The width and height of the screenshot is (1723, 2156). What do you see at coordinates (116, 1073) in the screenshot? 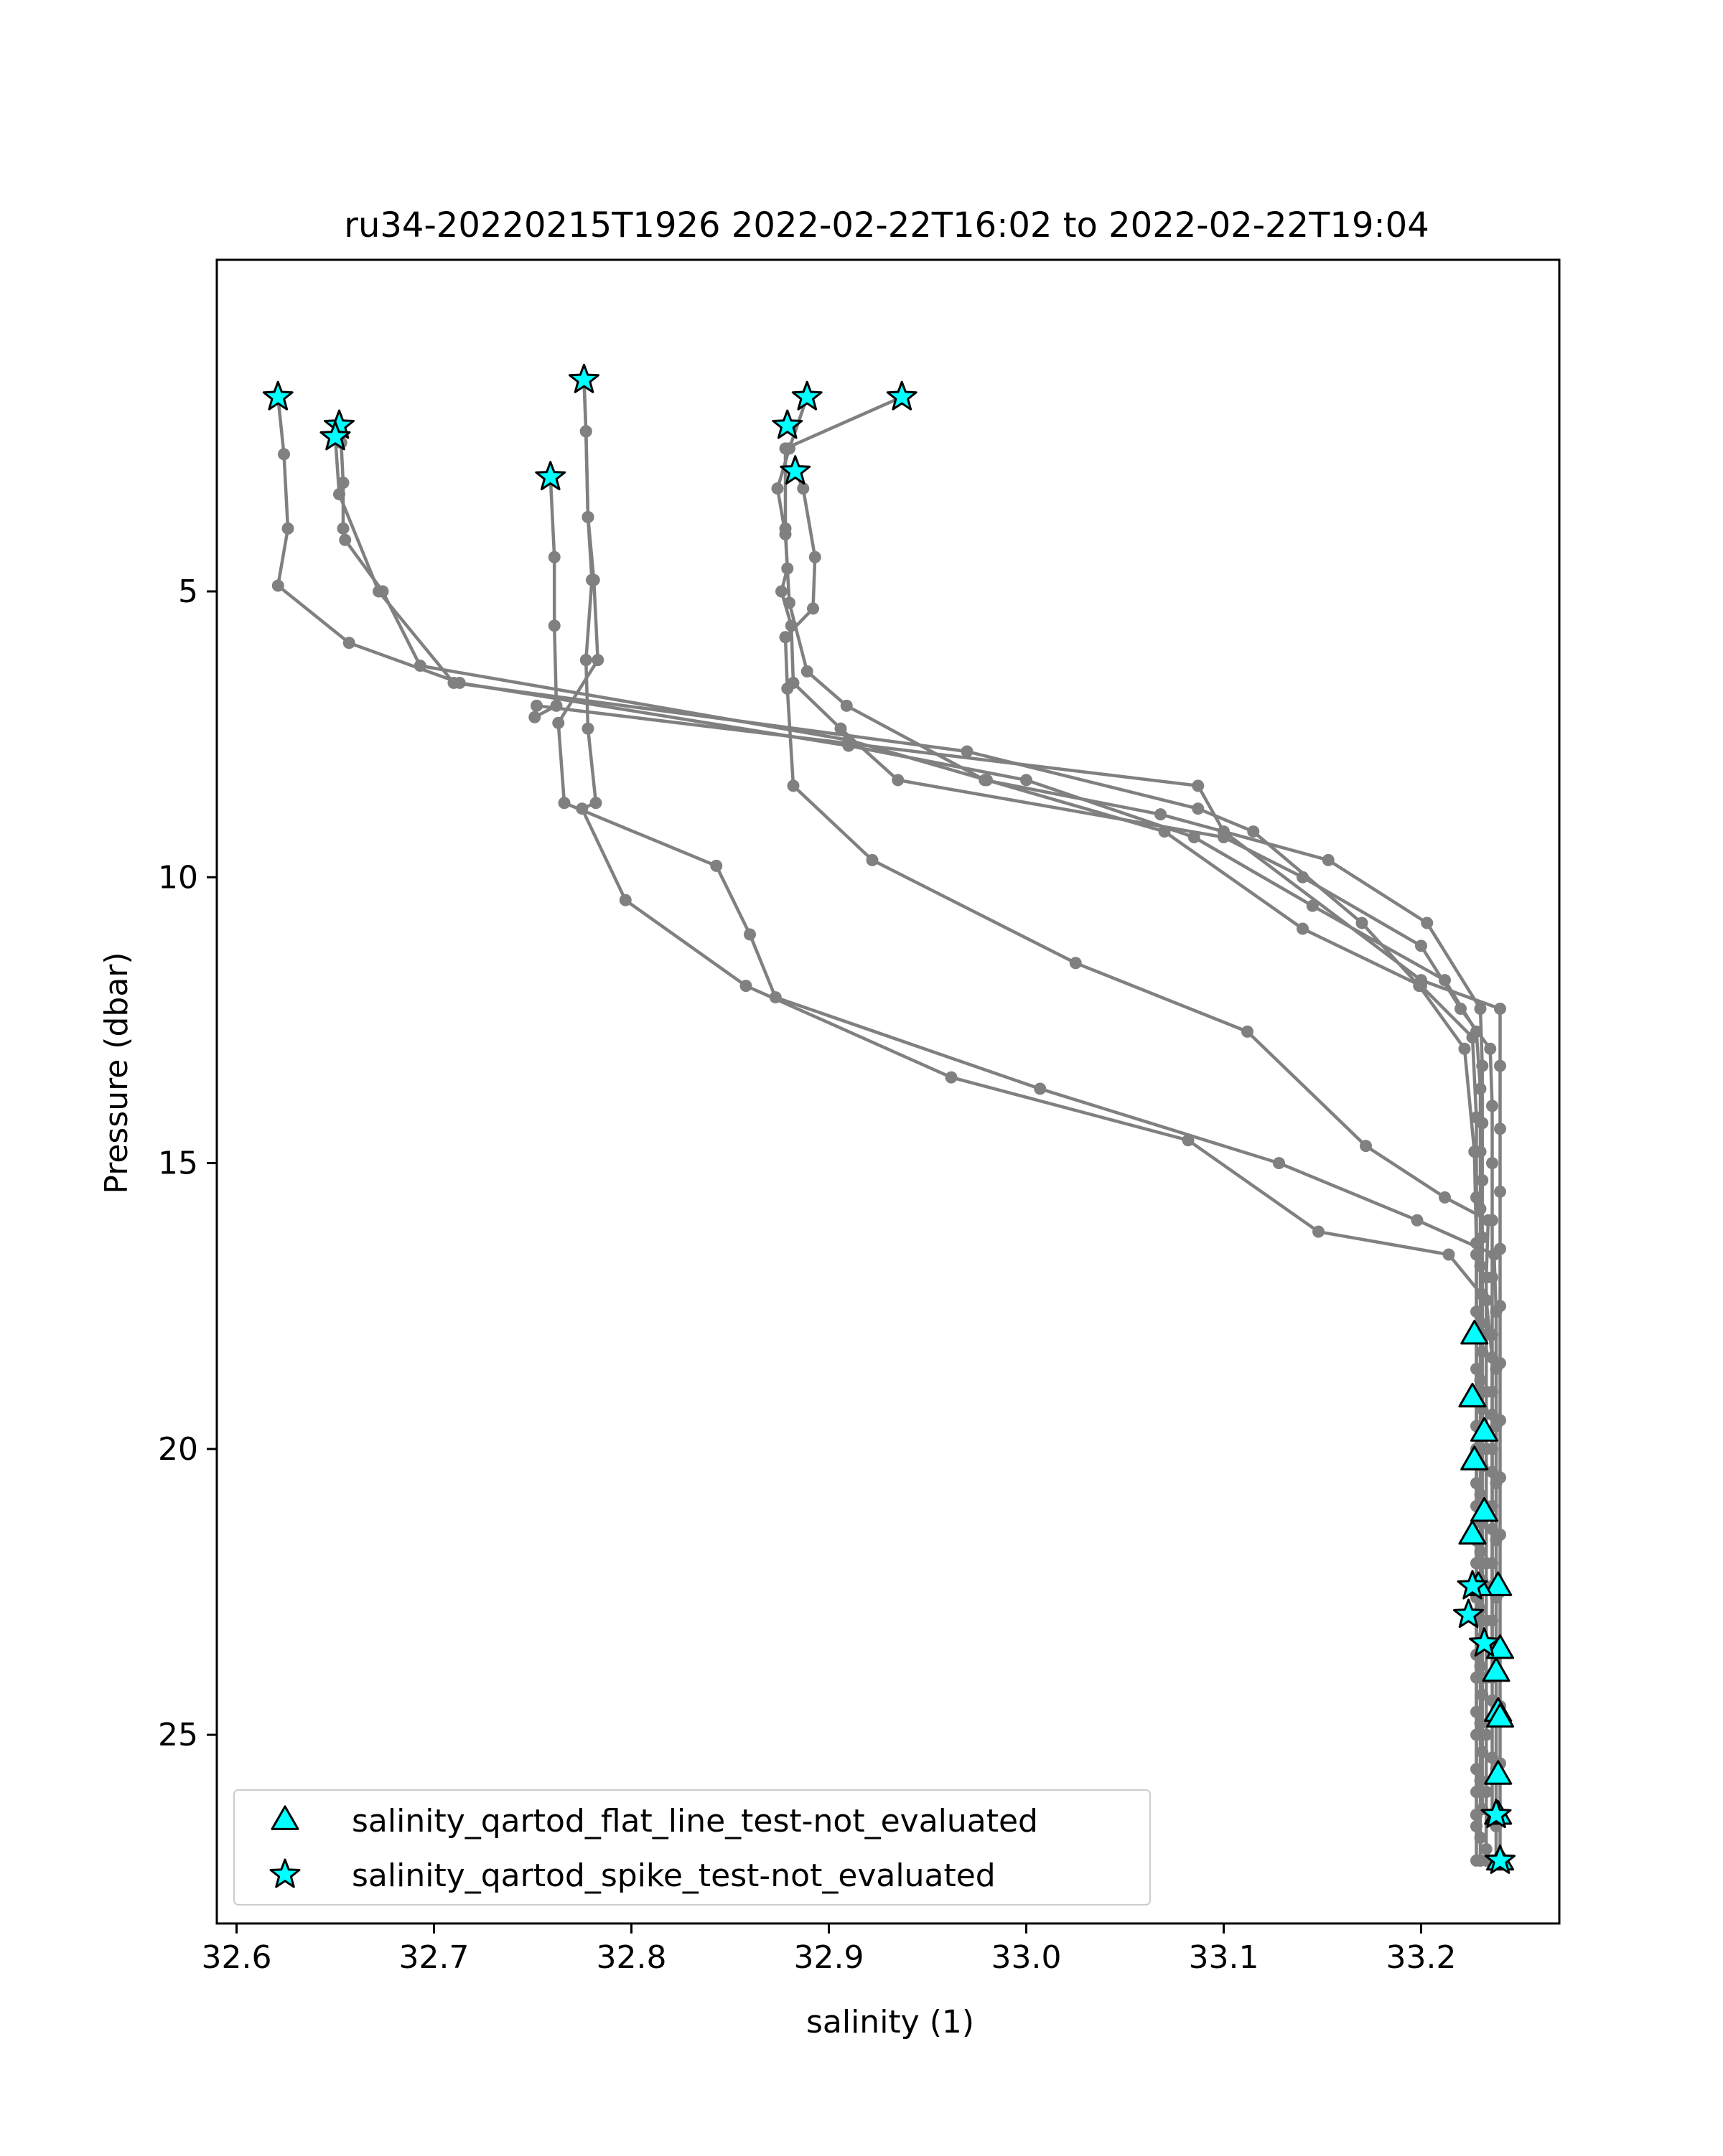
I see `y-axis-label: Pressure (dbar)` at bounding box center [116, 1073].